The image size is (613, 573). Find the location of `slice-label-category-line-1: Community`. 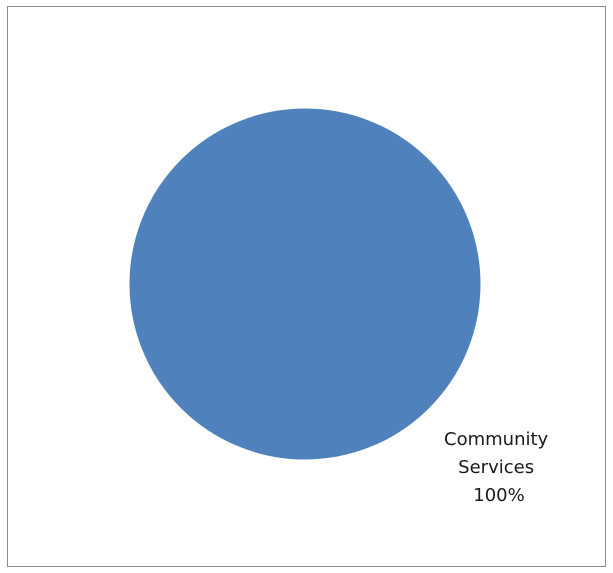

slice-label-category-line-1: Community is located at coordinates (496, 439).